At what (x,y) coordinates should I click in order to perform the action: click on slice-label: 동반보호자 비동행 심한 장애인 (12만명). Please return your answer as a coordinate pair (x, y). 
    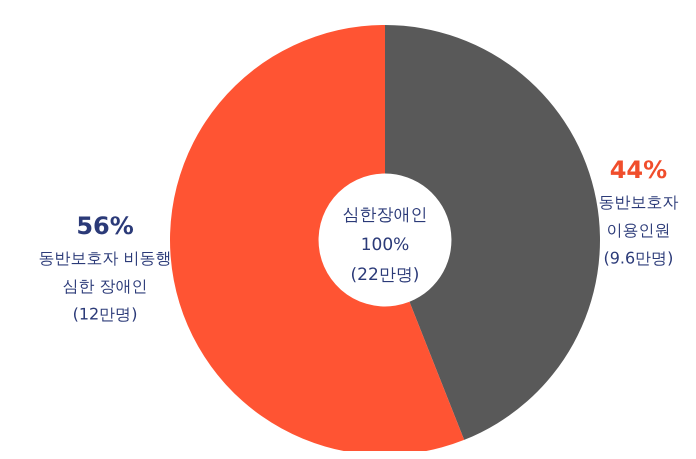
    Looking at the image, I should click on (105, 286).